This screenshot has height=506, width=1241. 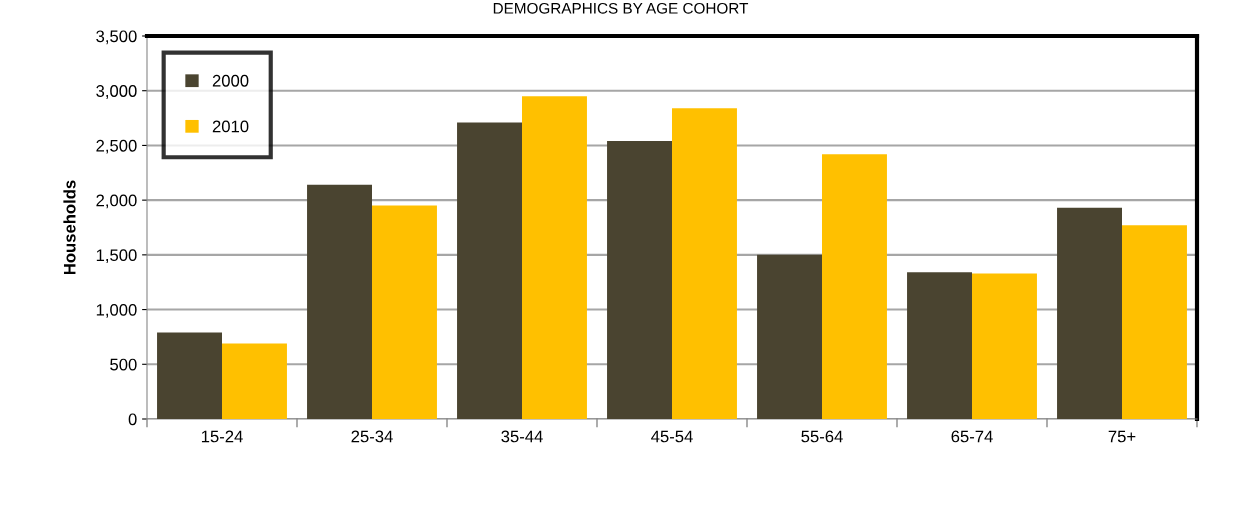 What do you see at coordinates (116, 146) in the screenshot?
I see `y-tick-label: 2,500` at bounding box center [116, 146].